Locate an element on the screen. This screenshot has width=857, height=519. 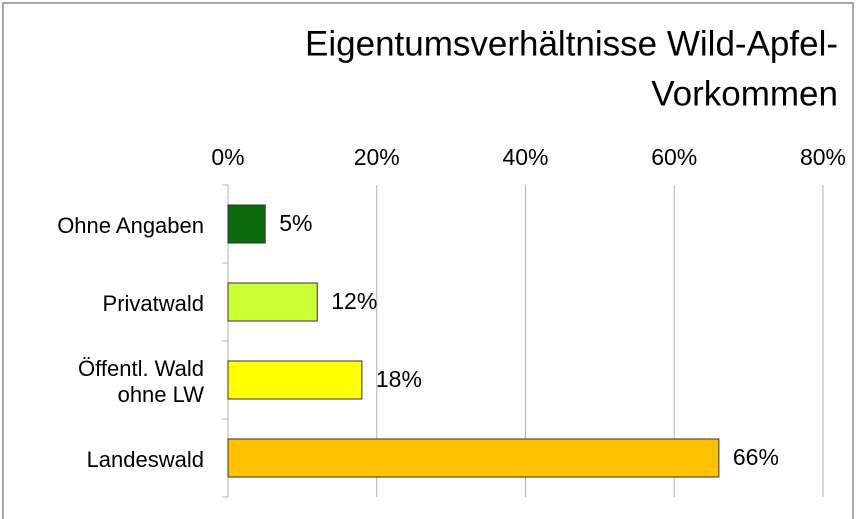
x-tick-label: 80% is located at coordinates (823, 157).